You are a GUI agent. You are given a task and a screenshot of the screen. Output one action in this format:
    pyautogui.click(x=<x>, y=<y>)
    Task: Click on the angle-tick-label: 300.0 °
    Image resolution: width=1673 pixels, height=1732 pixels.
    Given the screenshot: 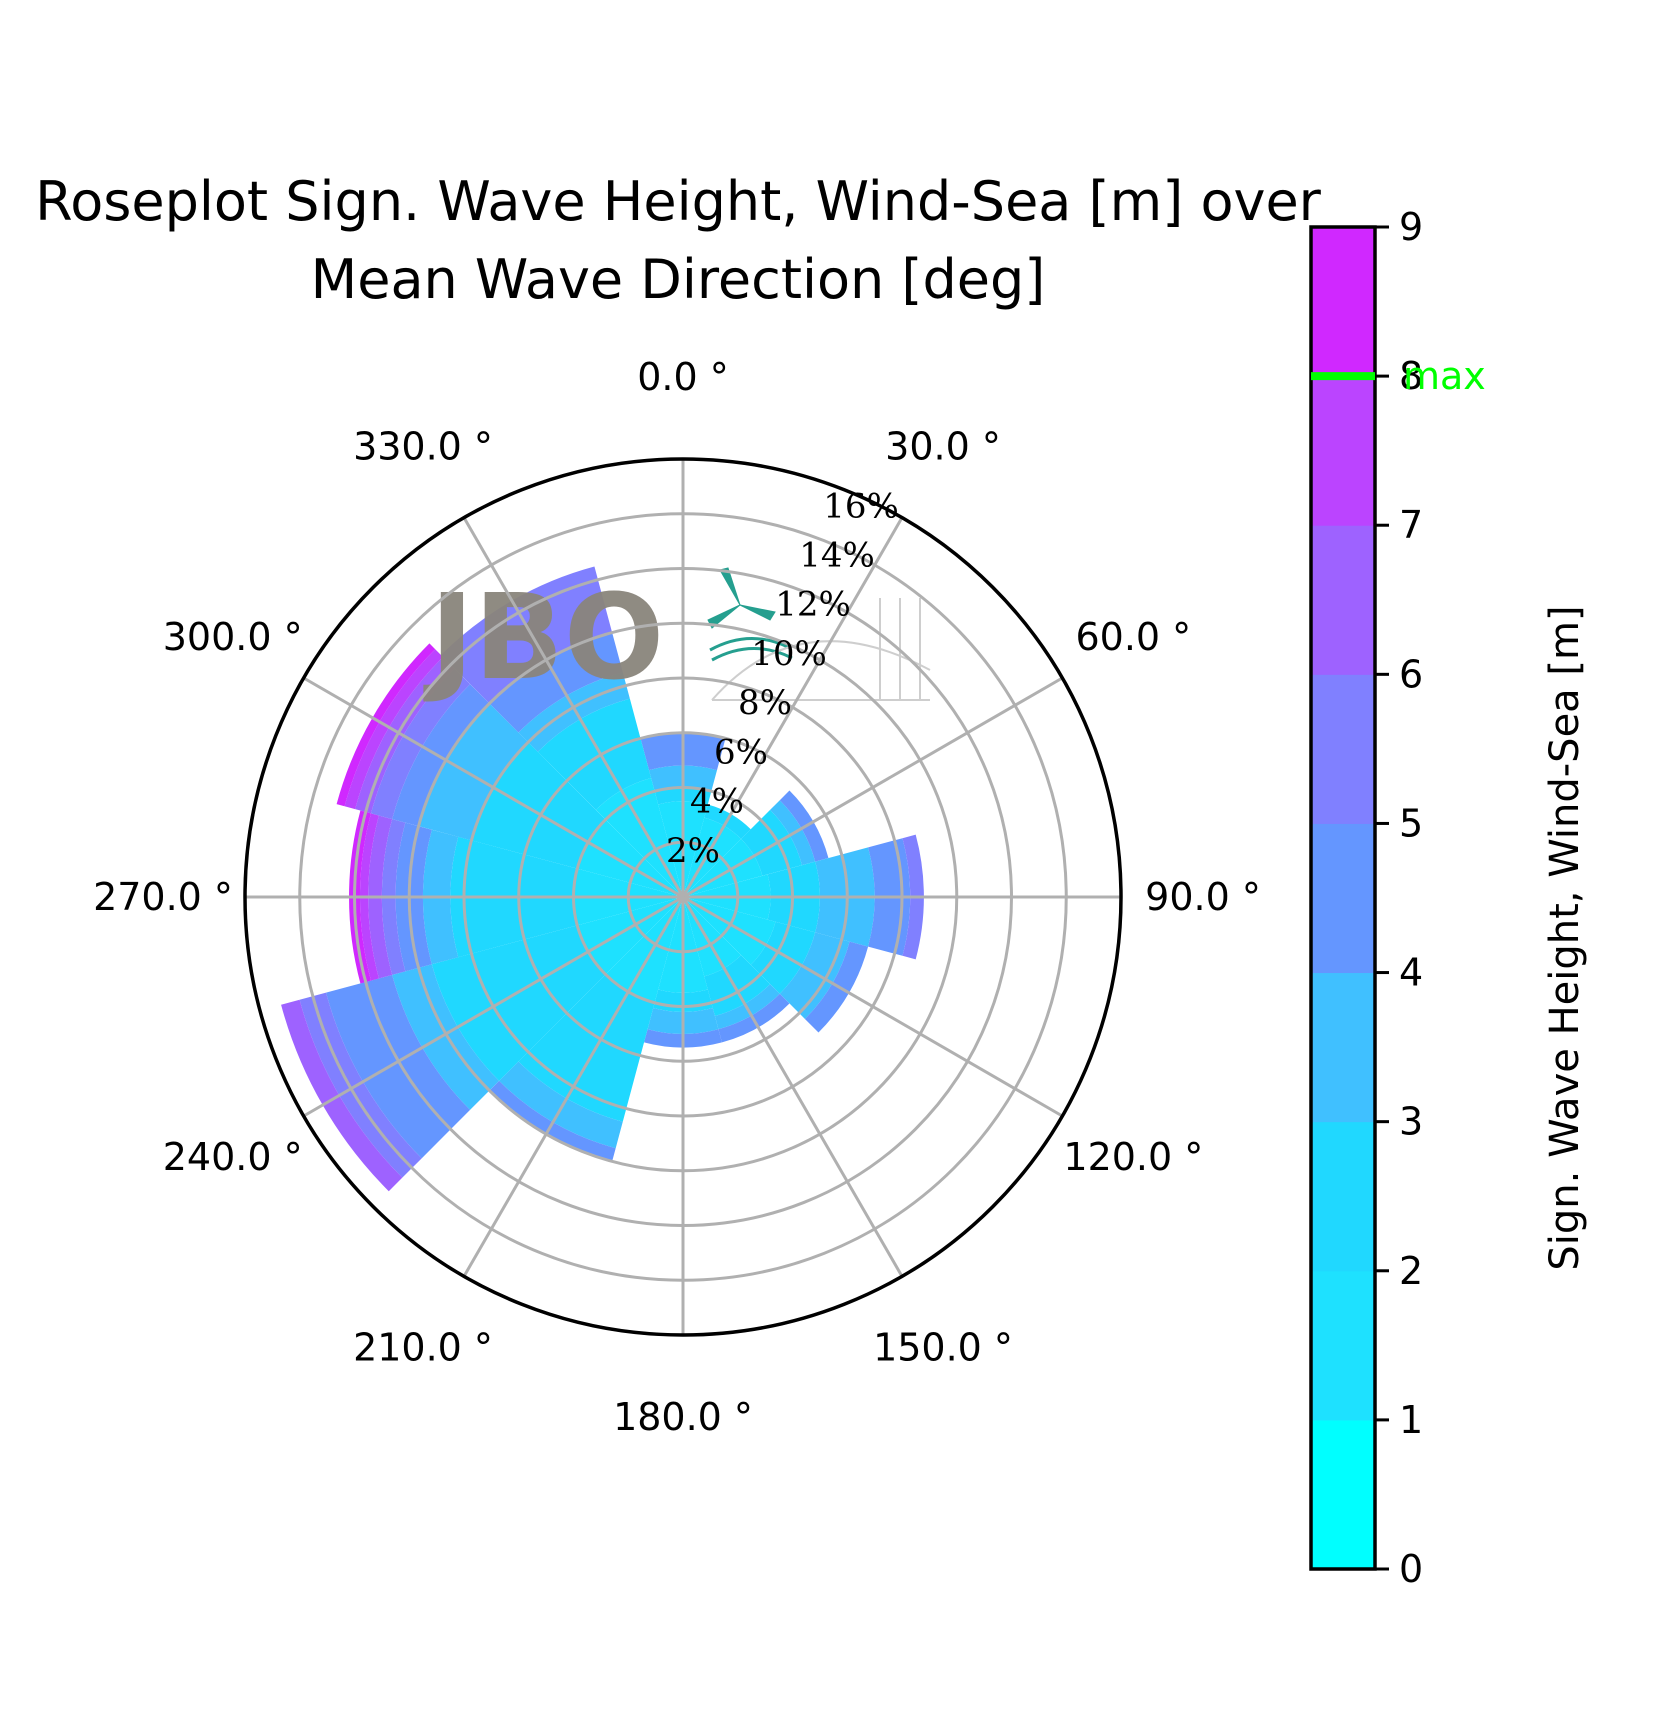 What is the action you would take?
    pyautogui.click(x=233, y=637)
    